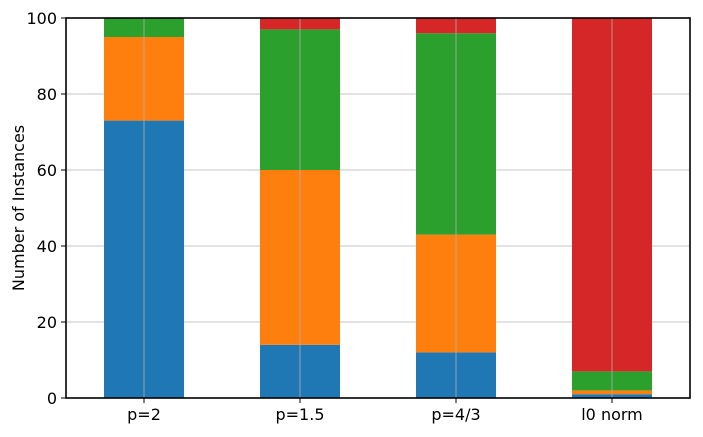 This screenshot has width=703, height=437. I want to click on y-tick-label: 60, so click(47, 170).